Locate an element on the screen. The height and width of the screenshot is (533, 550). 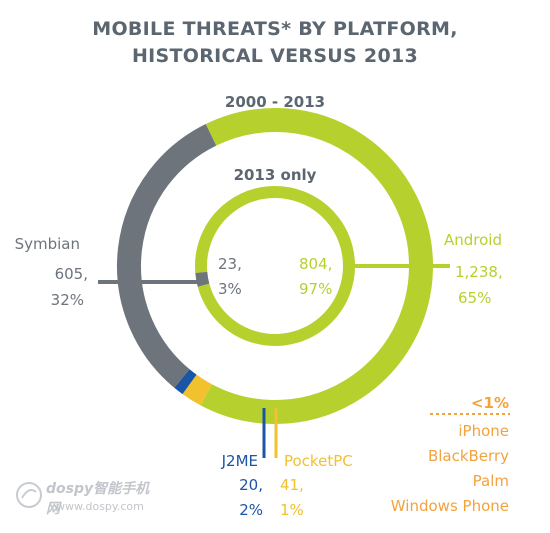
watermark: dospy智能手机网 www.dospy.com is located at coordinates (87, 500).